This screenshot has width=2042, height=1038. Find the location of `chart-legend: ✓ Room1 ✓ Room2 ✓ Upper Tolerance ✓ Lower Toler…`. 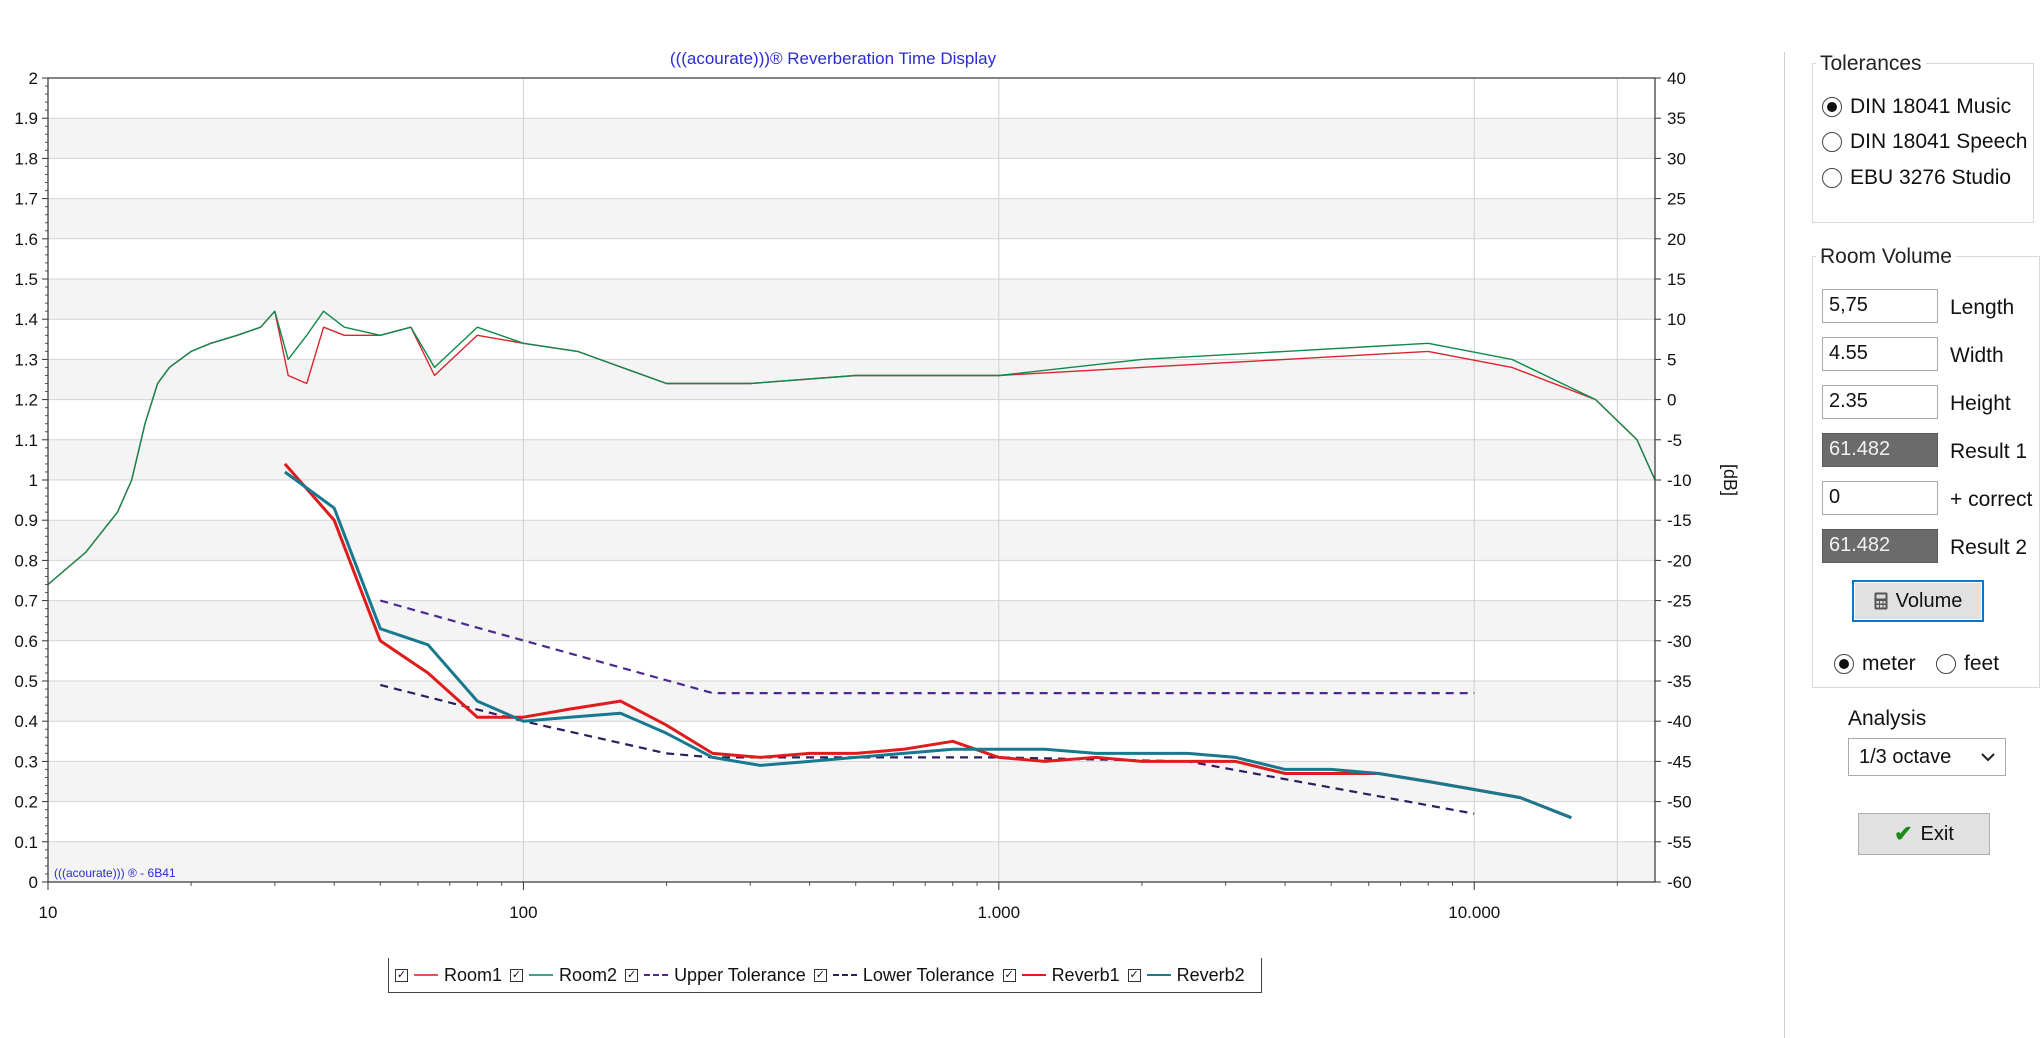

chart-legend: ✓ Room1 ✓ Room2 ✓ Upper Tolerance ✓ Lower Toler… is located at coordinates (825, 975).